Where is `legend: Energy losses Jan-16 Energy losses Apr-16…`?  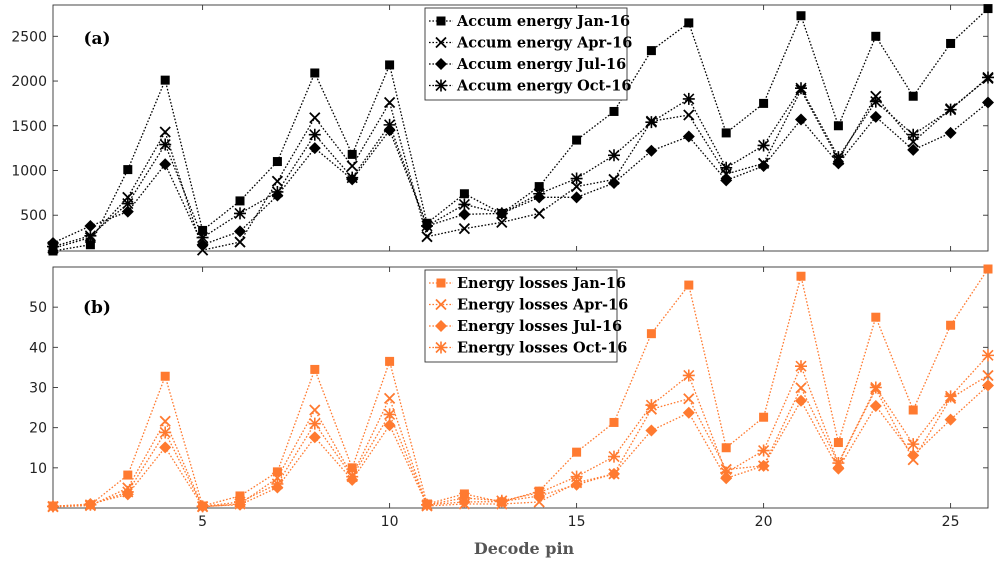
legend: Energy losses Jan-16 Energy losses Apr-16… is located at coordinates (526, 316).